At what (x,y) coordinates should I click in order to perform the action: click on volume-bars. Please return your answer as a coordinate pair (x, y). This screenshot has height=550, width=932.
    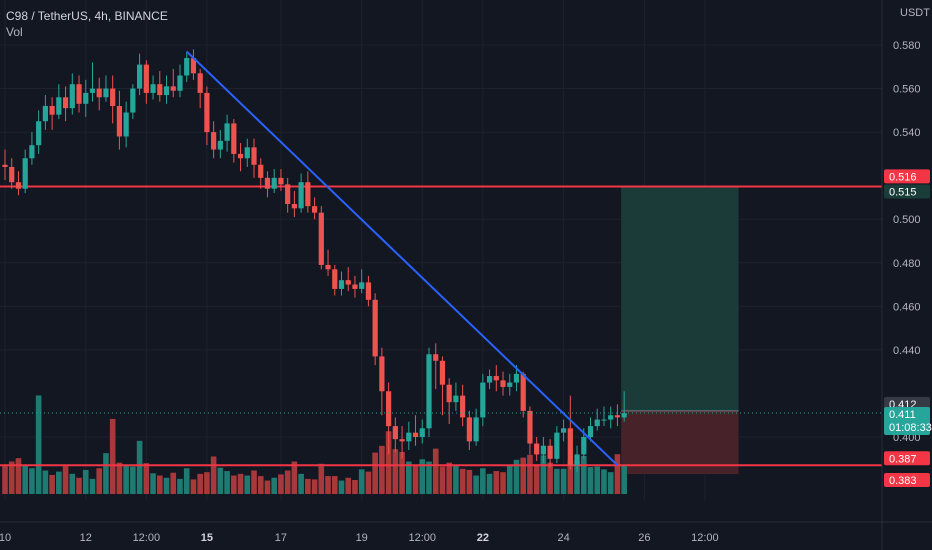
    Looking at the image, I should click on (314, 444).